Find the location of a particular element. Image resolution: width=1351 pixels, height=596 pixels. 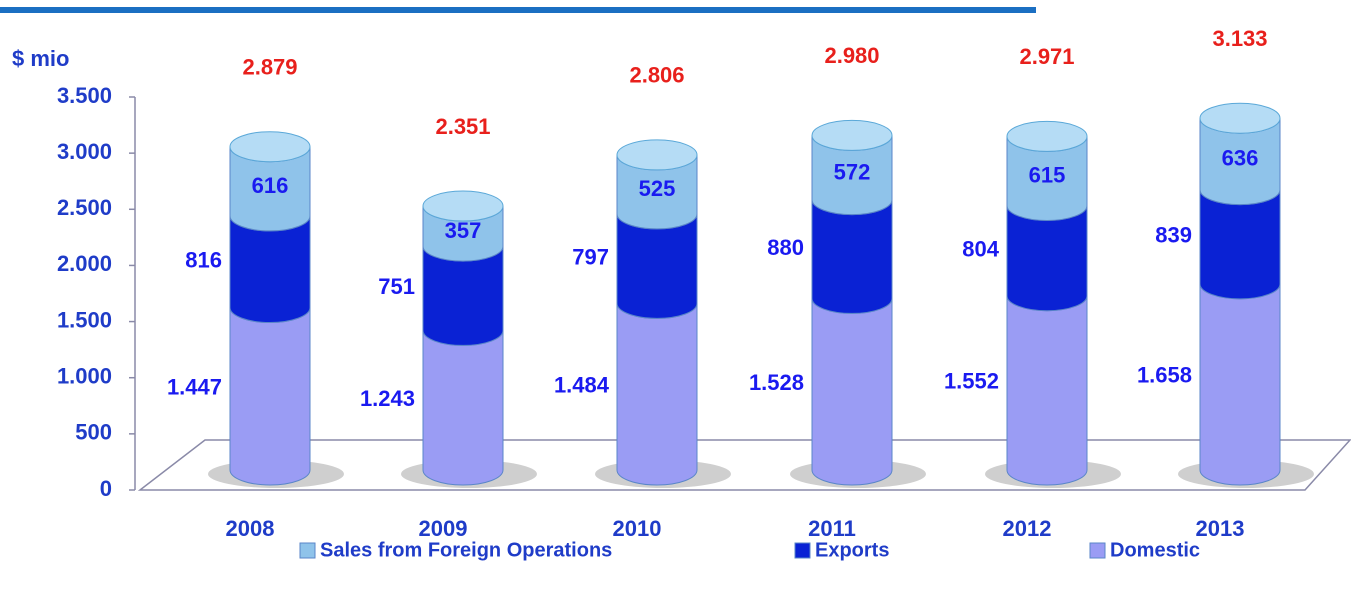

total-label: 2.971 is located at coordinates (1046, 56).